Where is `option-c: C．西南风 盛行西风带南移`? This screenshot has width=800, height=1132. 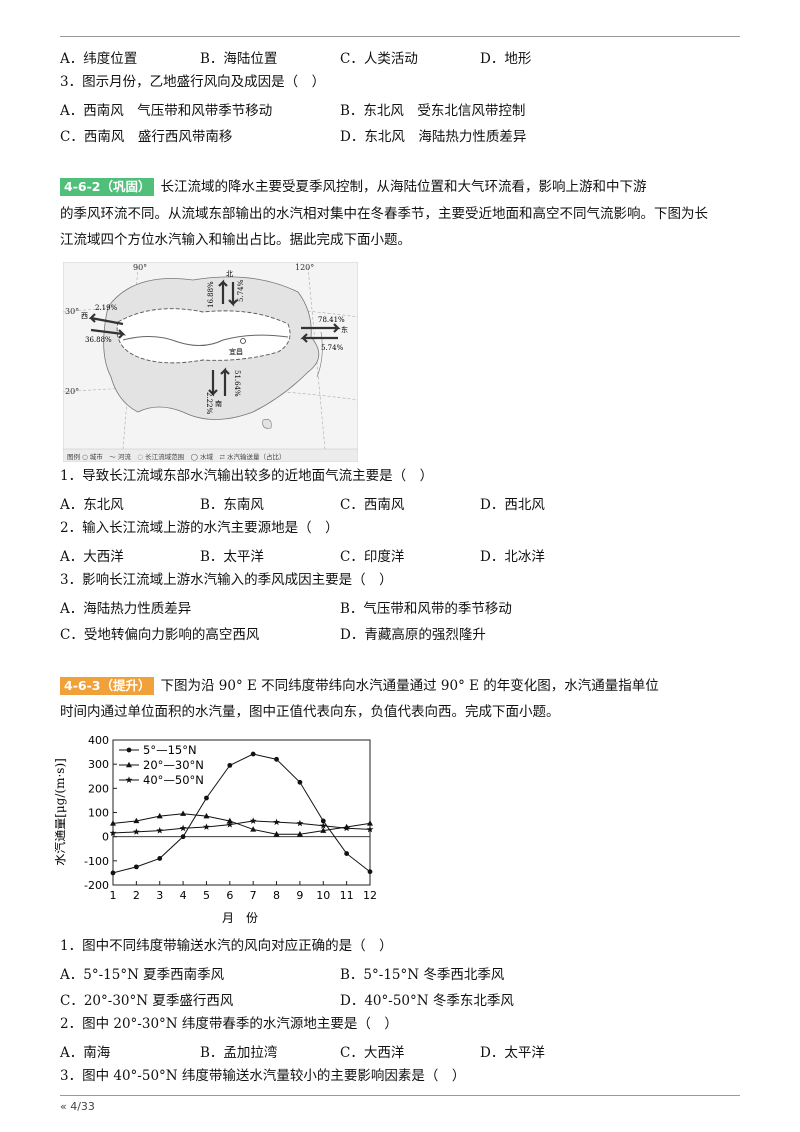 option-c: C．西南风 盛行西风带南移 is located at coordinates (146, 137).